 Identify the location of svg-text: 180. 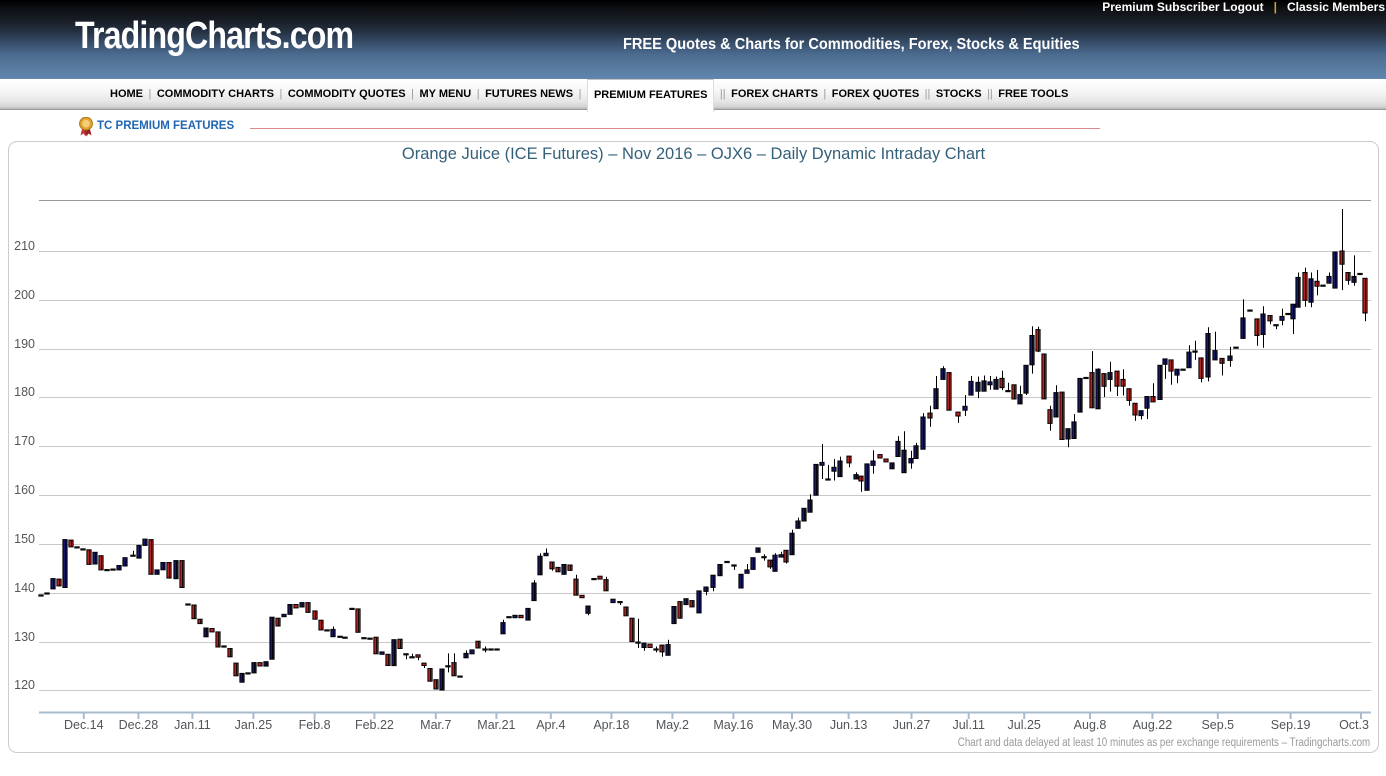
(24, 392).